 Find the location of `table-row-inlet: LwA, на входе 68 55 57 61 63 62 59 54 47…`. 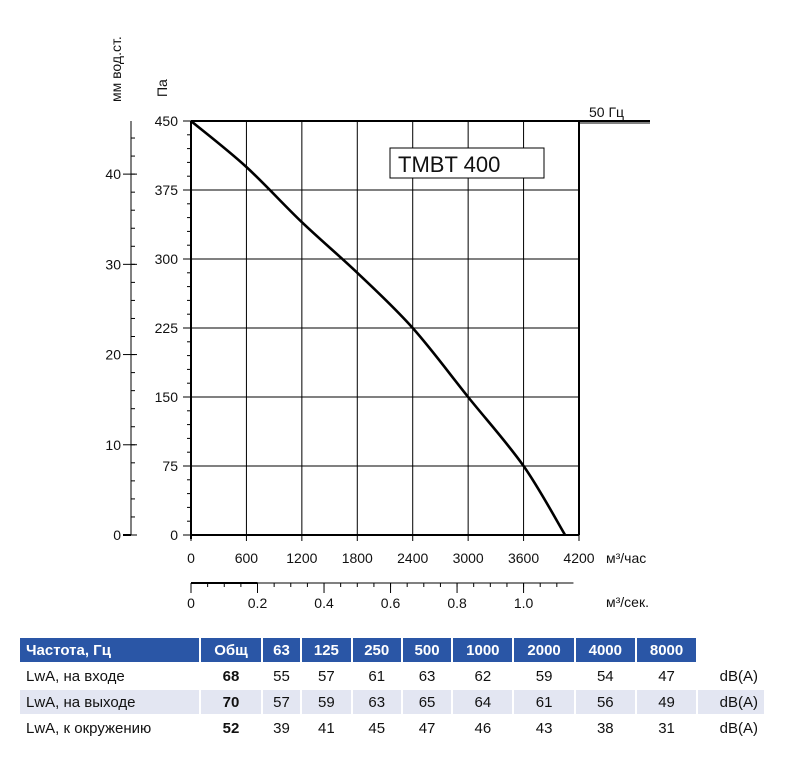

table-row-inlet: LwA, на входе 68 55 57 61 63 62 59 54 47… is located at coordinates (392, 676).